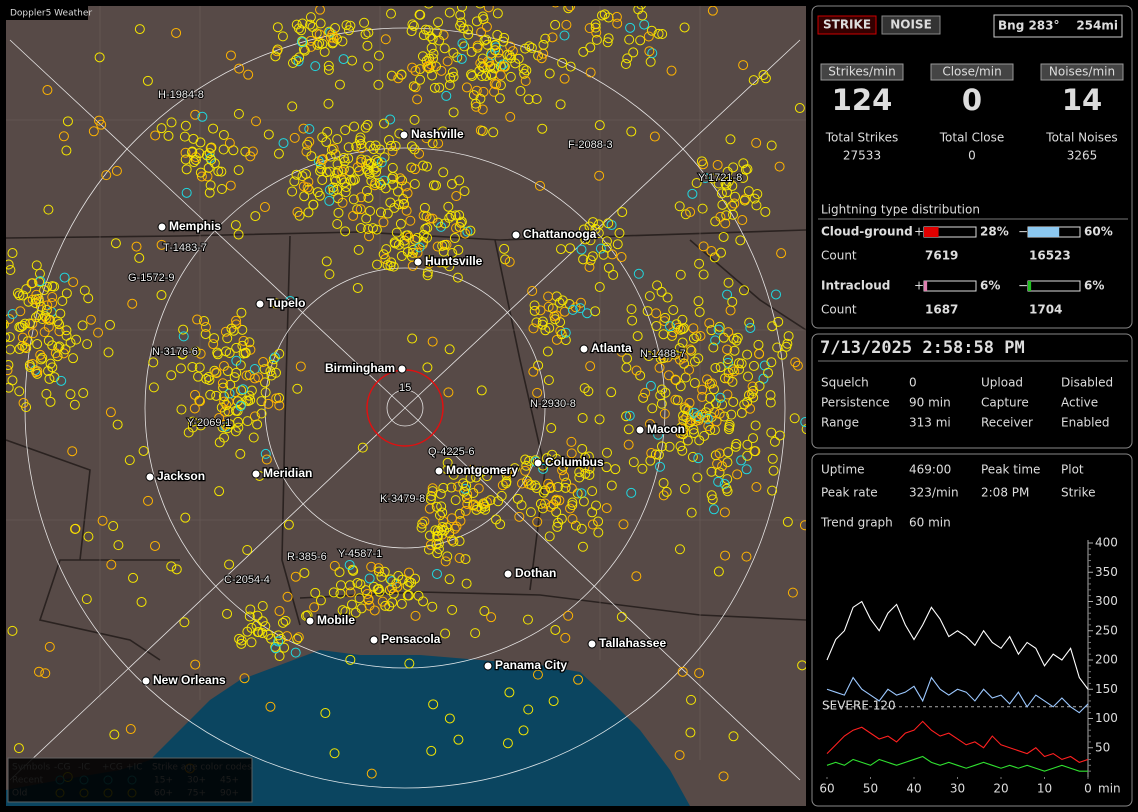 The image size is (1138, 812). I want to click on city-dot, so click(146, 681).